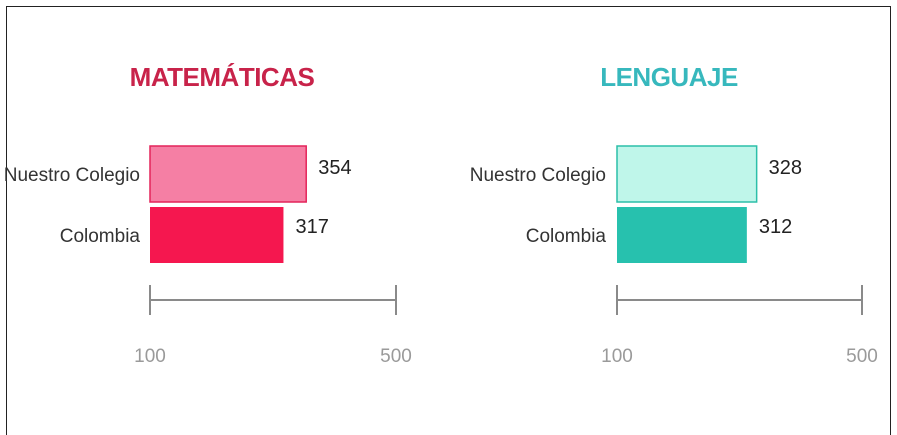 This screenshot has width=897, height=435. I want to click on chart-2-title: LENGUAJE, so click(669, 77).